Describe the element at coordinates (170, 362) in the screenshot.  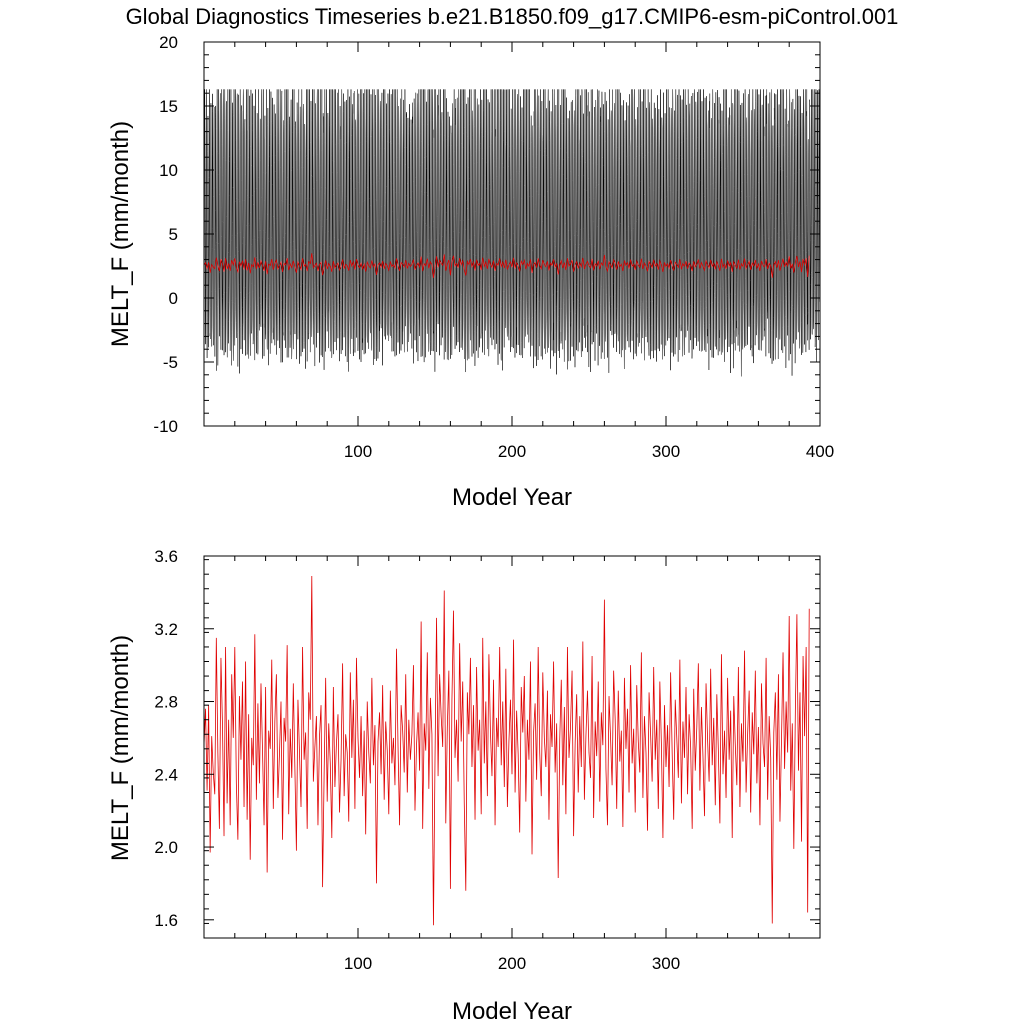
I see `y-tick-label: -5` at that location.